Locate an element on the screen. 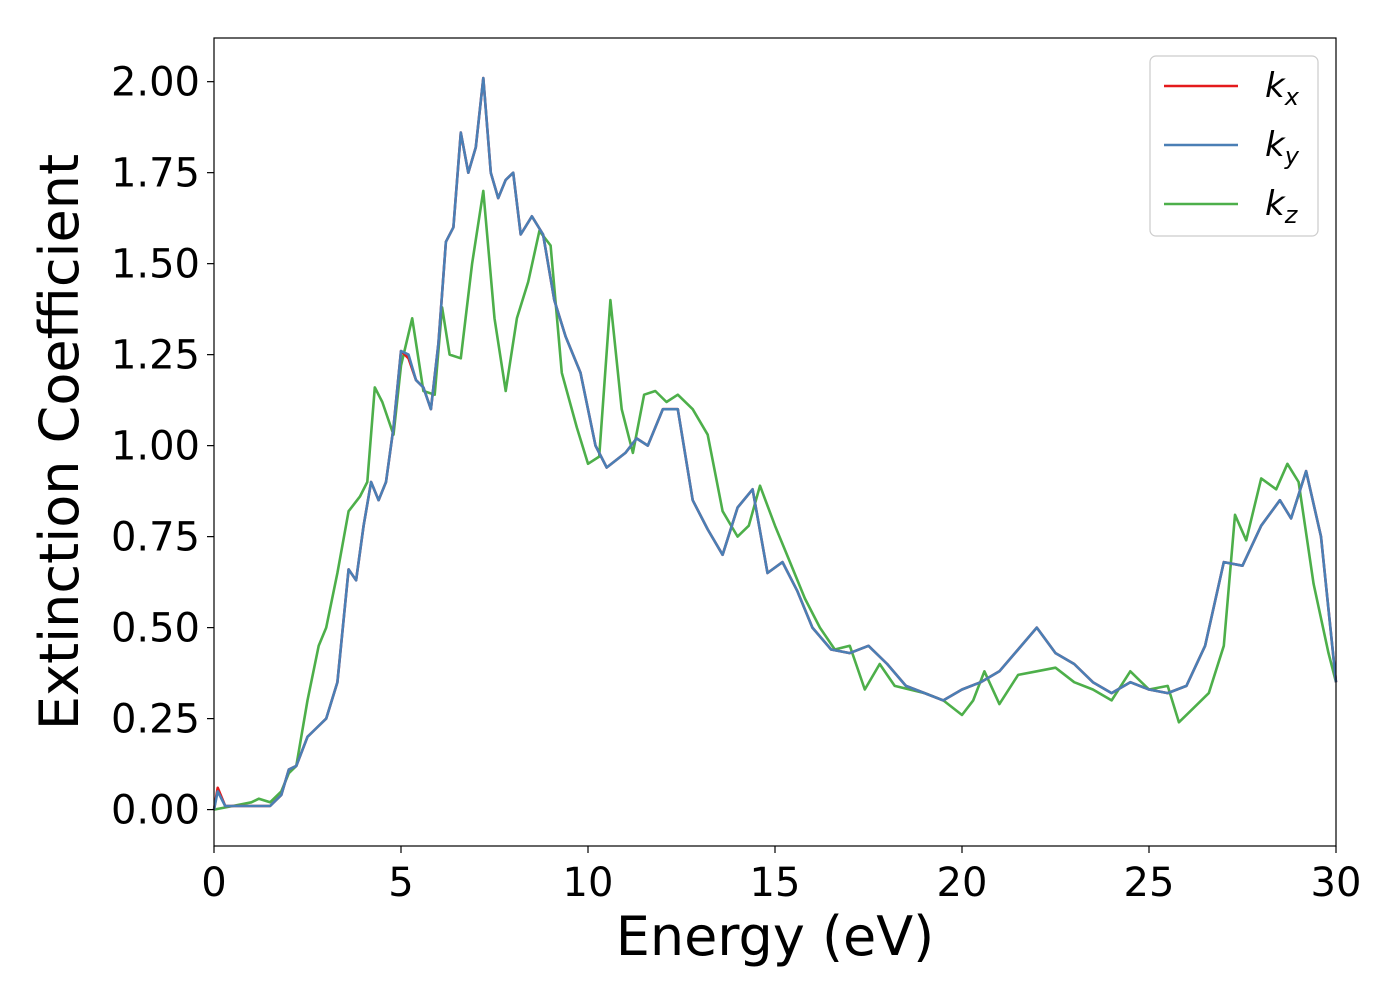 Image resolution: width=1400 pixels, height=1000 pixels. y-tick-label: 2.00 is located at coordinates (155, 83).